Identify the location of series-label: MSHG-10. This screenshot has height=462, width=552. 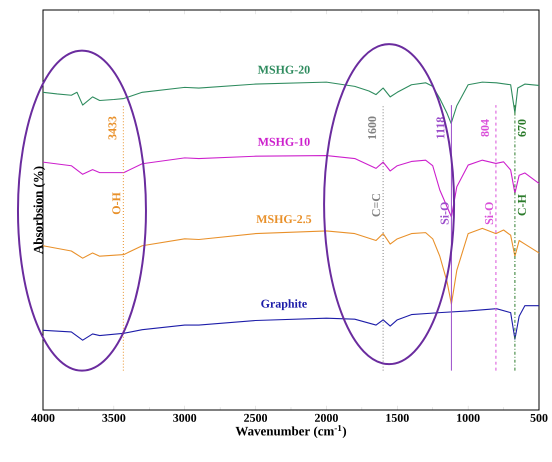
(284, 142).